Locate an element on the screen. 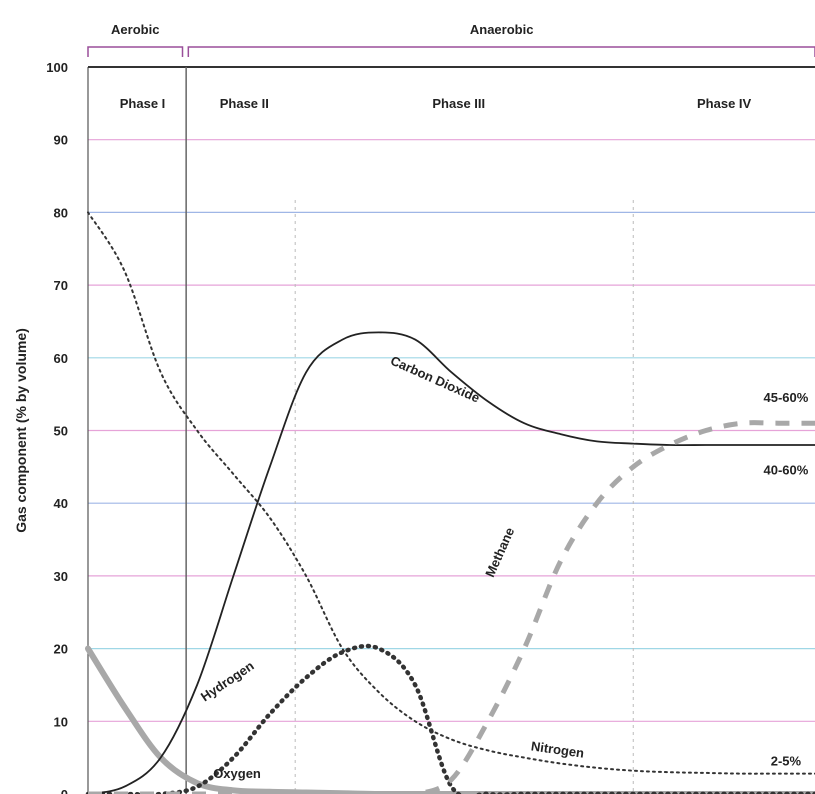 Image resolution: width=815 pixels, height=794 pixels. y-tick-label: 100 is located at coordinates (57, 67).